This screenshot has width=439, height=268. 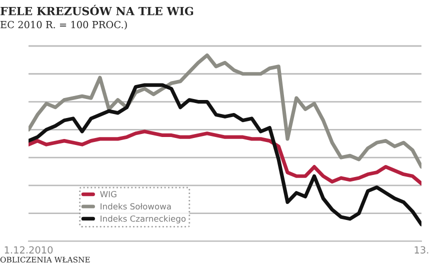 I want to click on x-tick-label: 1.12.2010, so click(x=28, y=250).